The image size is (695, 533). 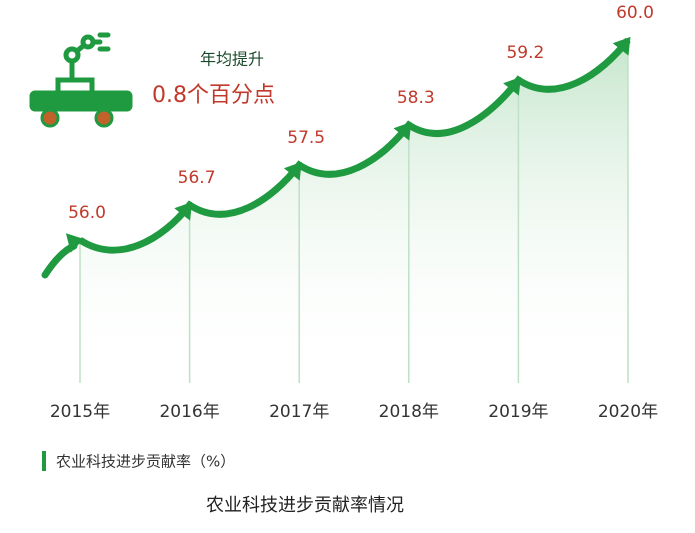 I want to click on value-label: 59.2, so click(x=525, y=53).